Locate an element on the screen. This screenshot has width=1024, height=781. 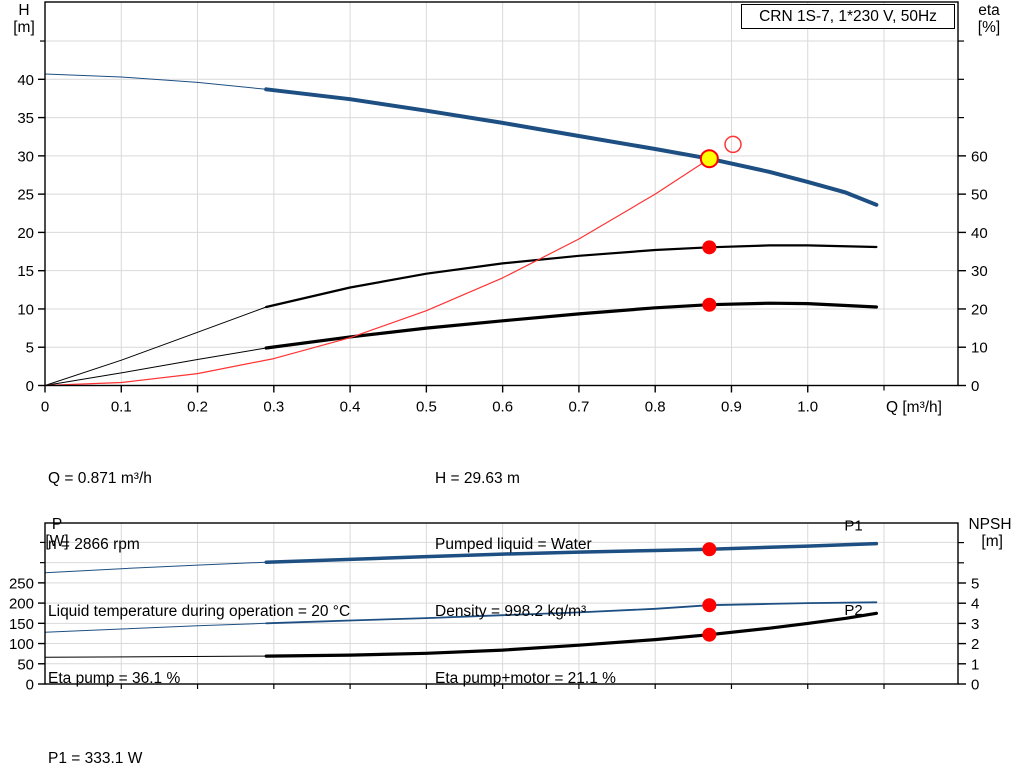
marker-requested-duty-point is located at coordinates (733, 144).